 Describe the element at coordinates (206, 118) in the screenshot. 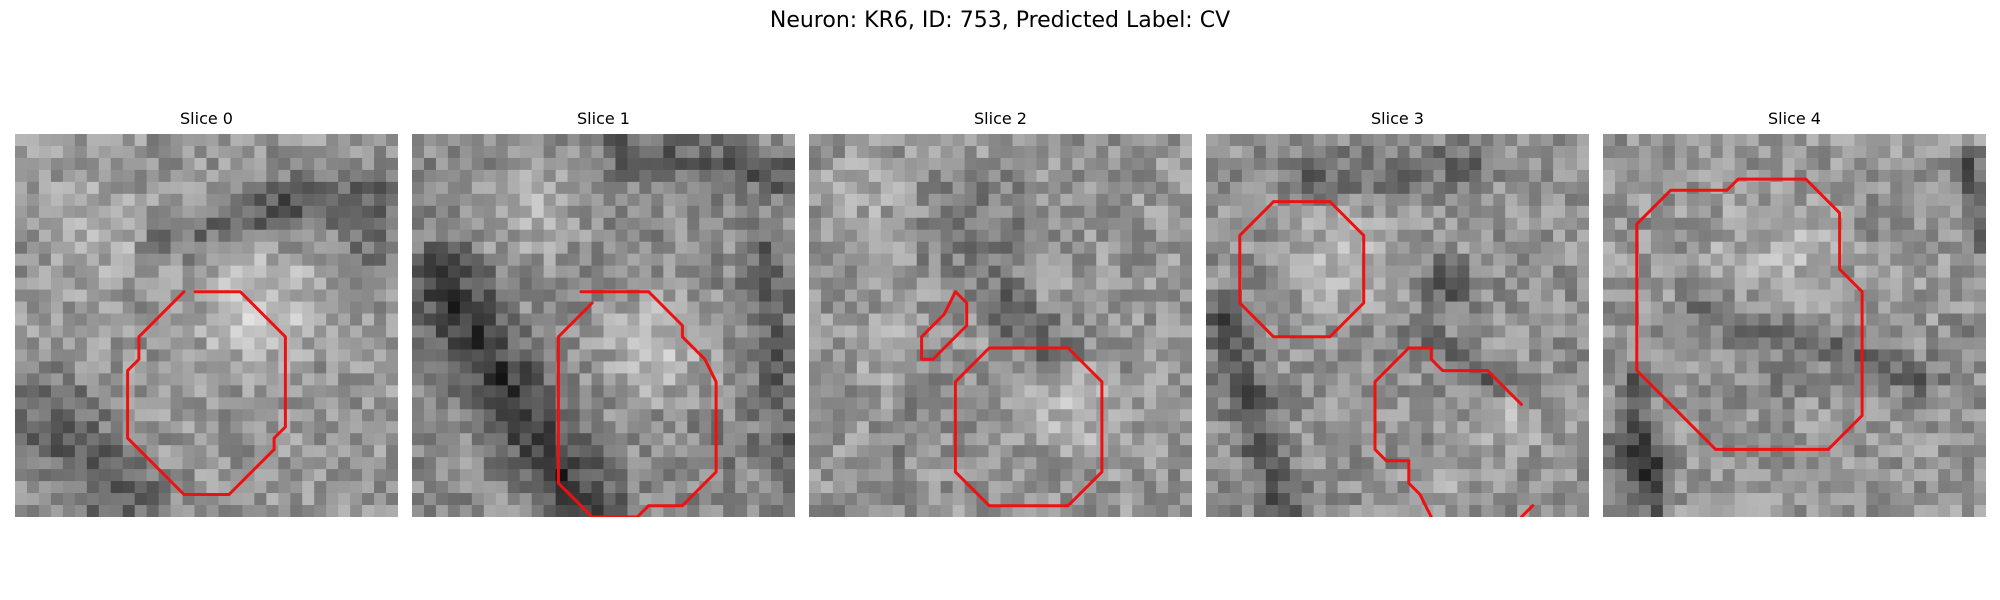

I see `slice-title: Slice 0` at that location.